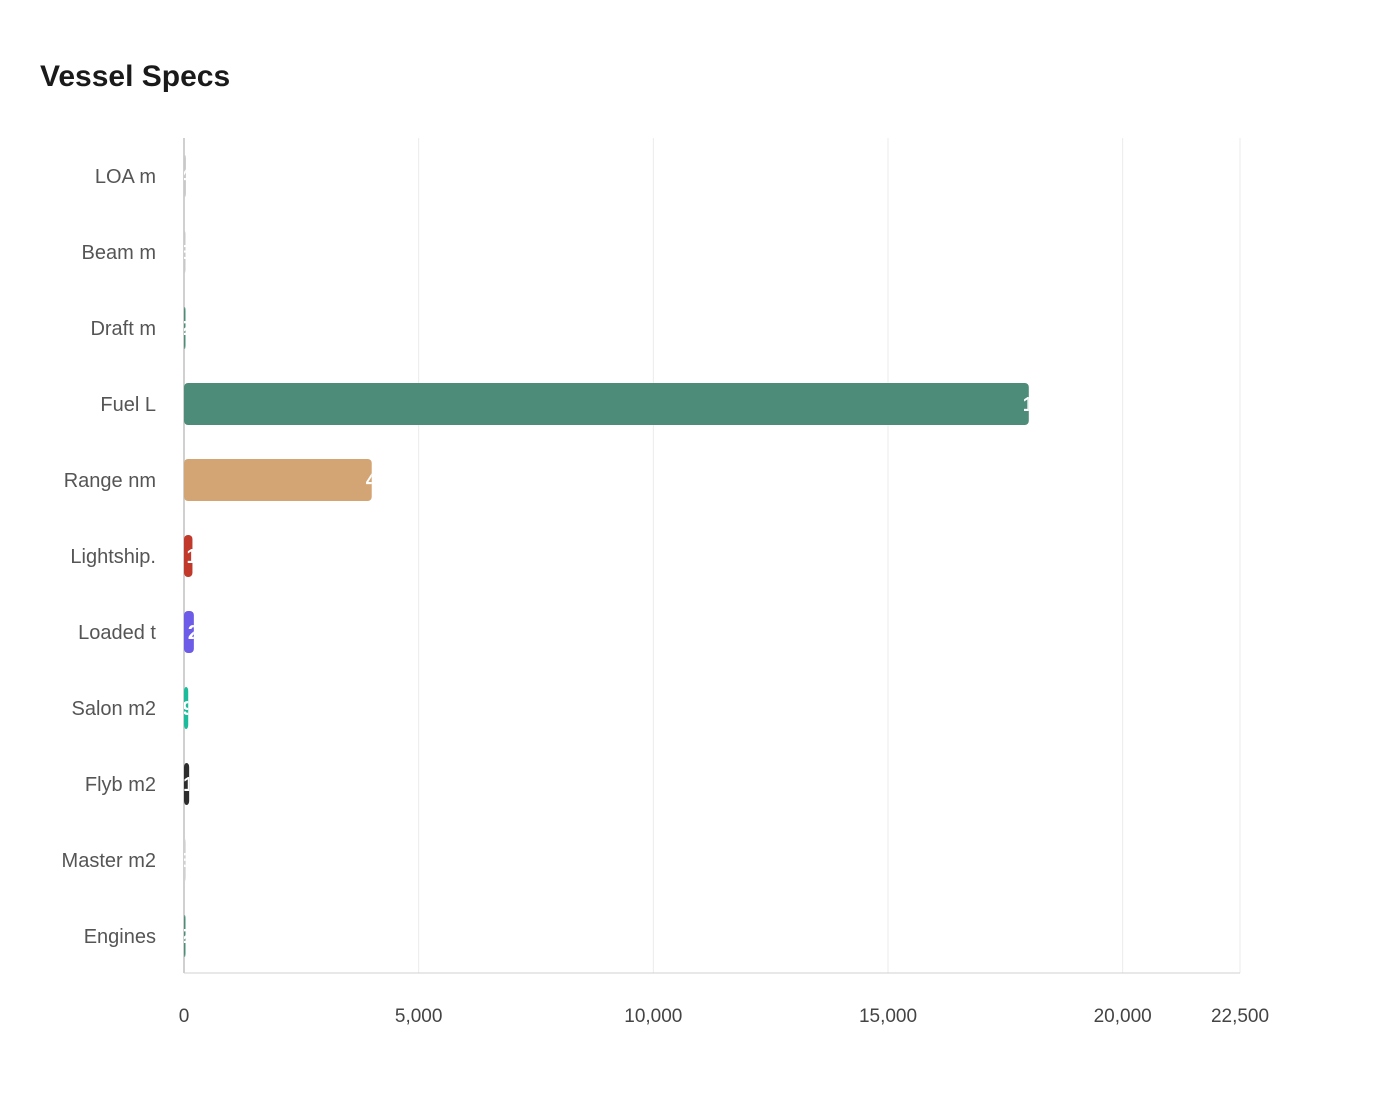  I want to click on category-label: Engines, so click(120, 937).